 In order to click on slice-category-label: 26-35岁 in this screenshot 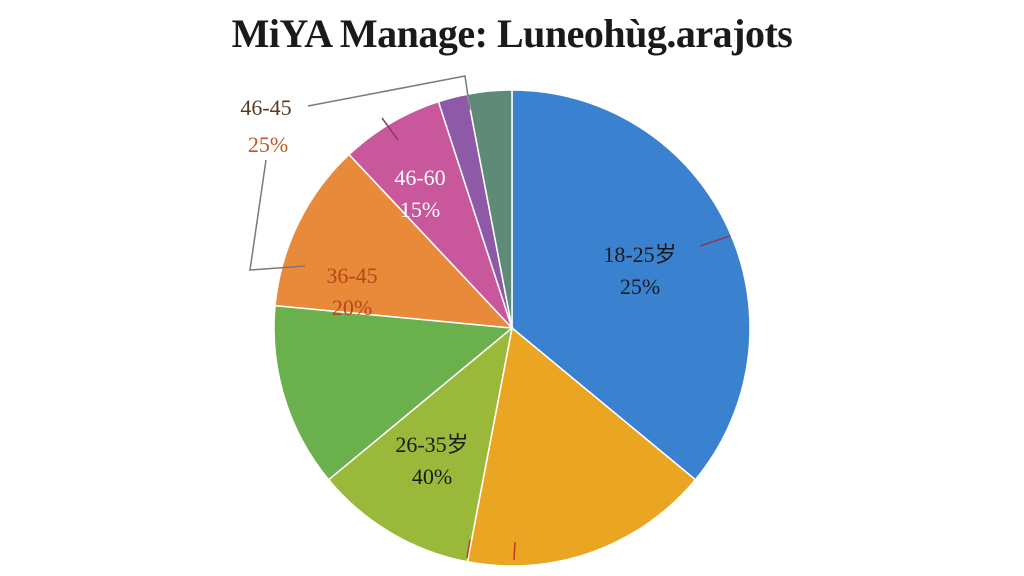, I will do `click(431, 444)`.